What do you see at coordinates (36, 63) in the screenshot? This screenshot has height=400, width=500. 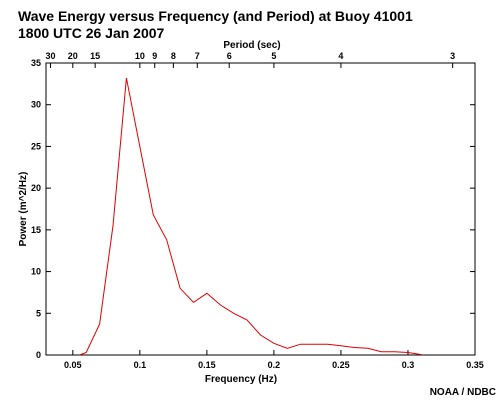 I see `y-tick-label: 35` at bounding box center [36, 63].